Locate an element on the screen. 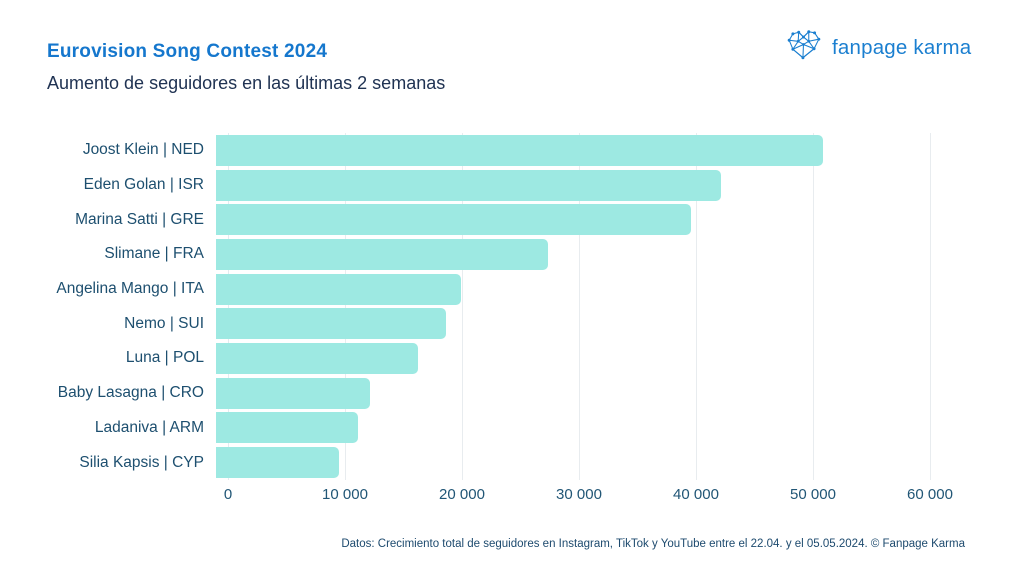 The image size is (1024, 576). category-label: Silia Kapsis | CYP is located at coordinates (141, 462).